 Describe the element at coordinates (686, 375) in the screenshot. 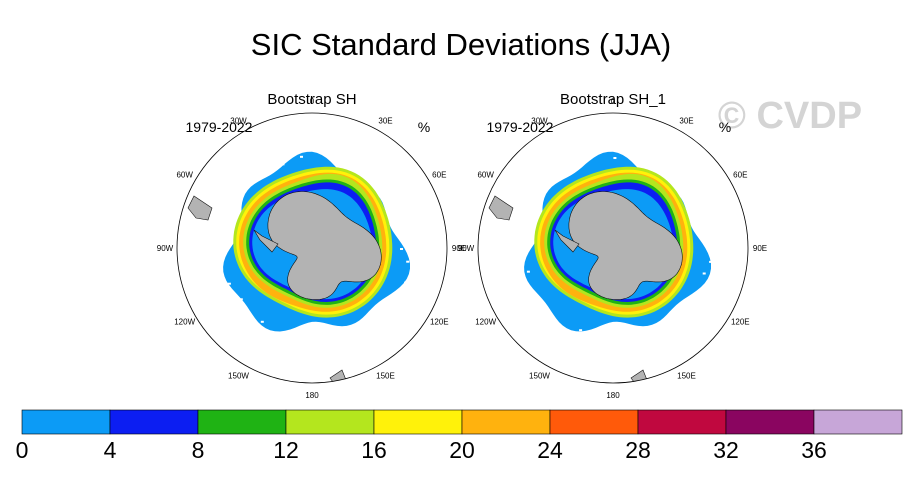

I see `longitude-label: 150E` at that location.